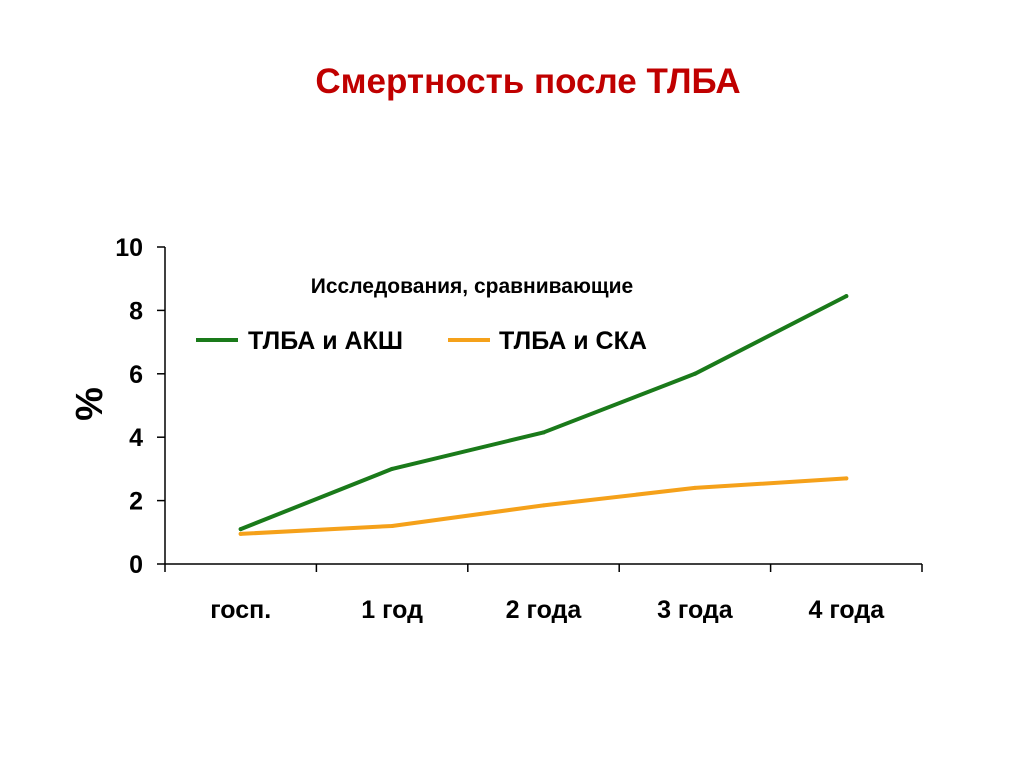  What do you see at coordinates (472, 286) in the screenshot?
I see `legend-title: Исследования, сравнивающие` at bounding box center [472, 286].